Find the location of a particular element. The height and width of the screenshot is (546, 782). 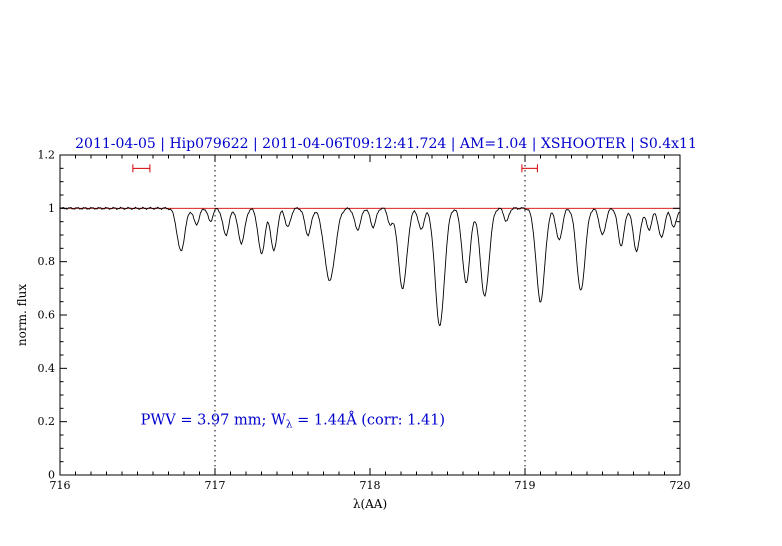

y-axis-label: norm. flux is located at coordinates (22, 315).